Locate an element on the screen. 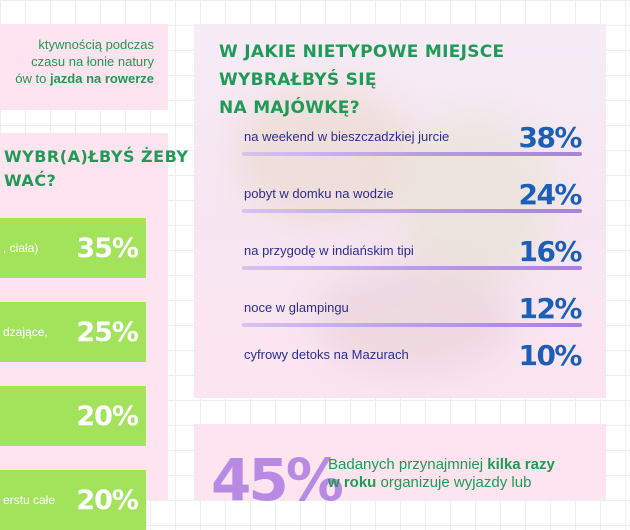 The height and width of the screenshot is (530, 630). left-top-line3-bold: jazda na rowerze is located at coordinates (101, 78).